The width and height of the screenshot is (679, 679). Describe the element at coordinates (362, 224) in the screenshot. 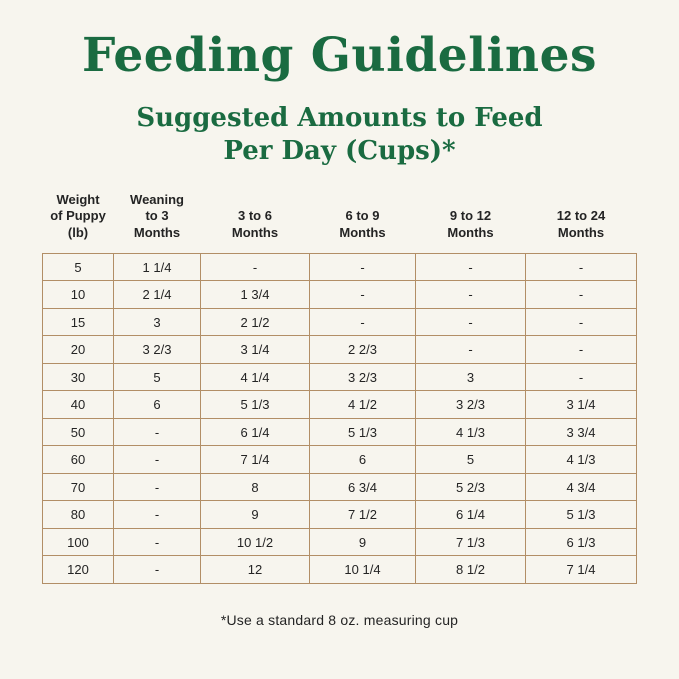

I see `column-header: 6 to 9 Months` at that location.